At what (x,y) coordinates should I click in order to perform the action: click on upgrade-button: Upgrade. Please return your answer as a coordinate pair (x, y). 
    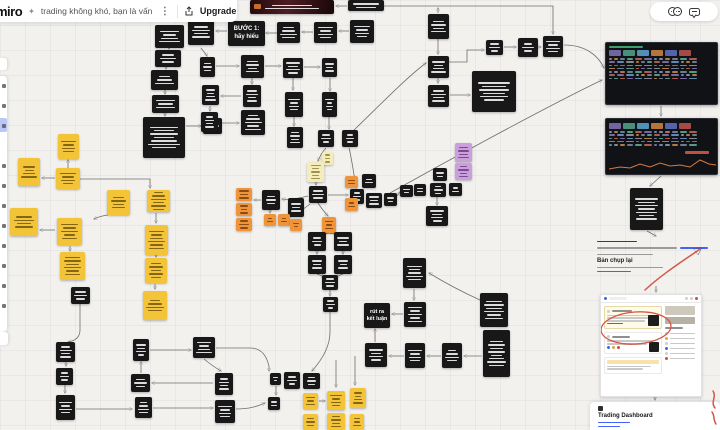
    Looking at the image, I should click on (218, 11).